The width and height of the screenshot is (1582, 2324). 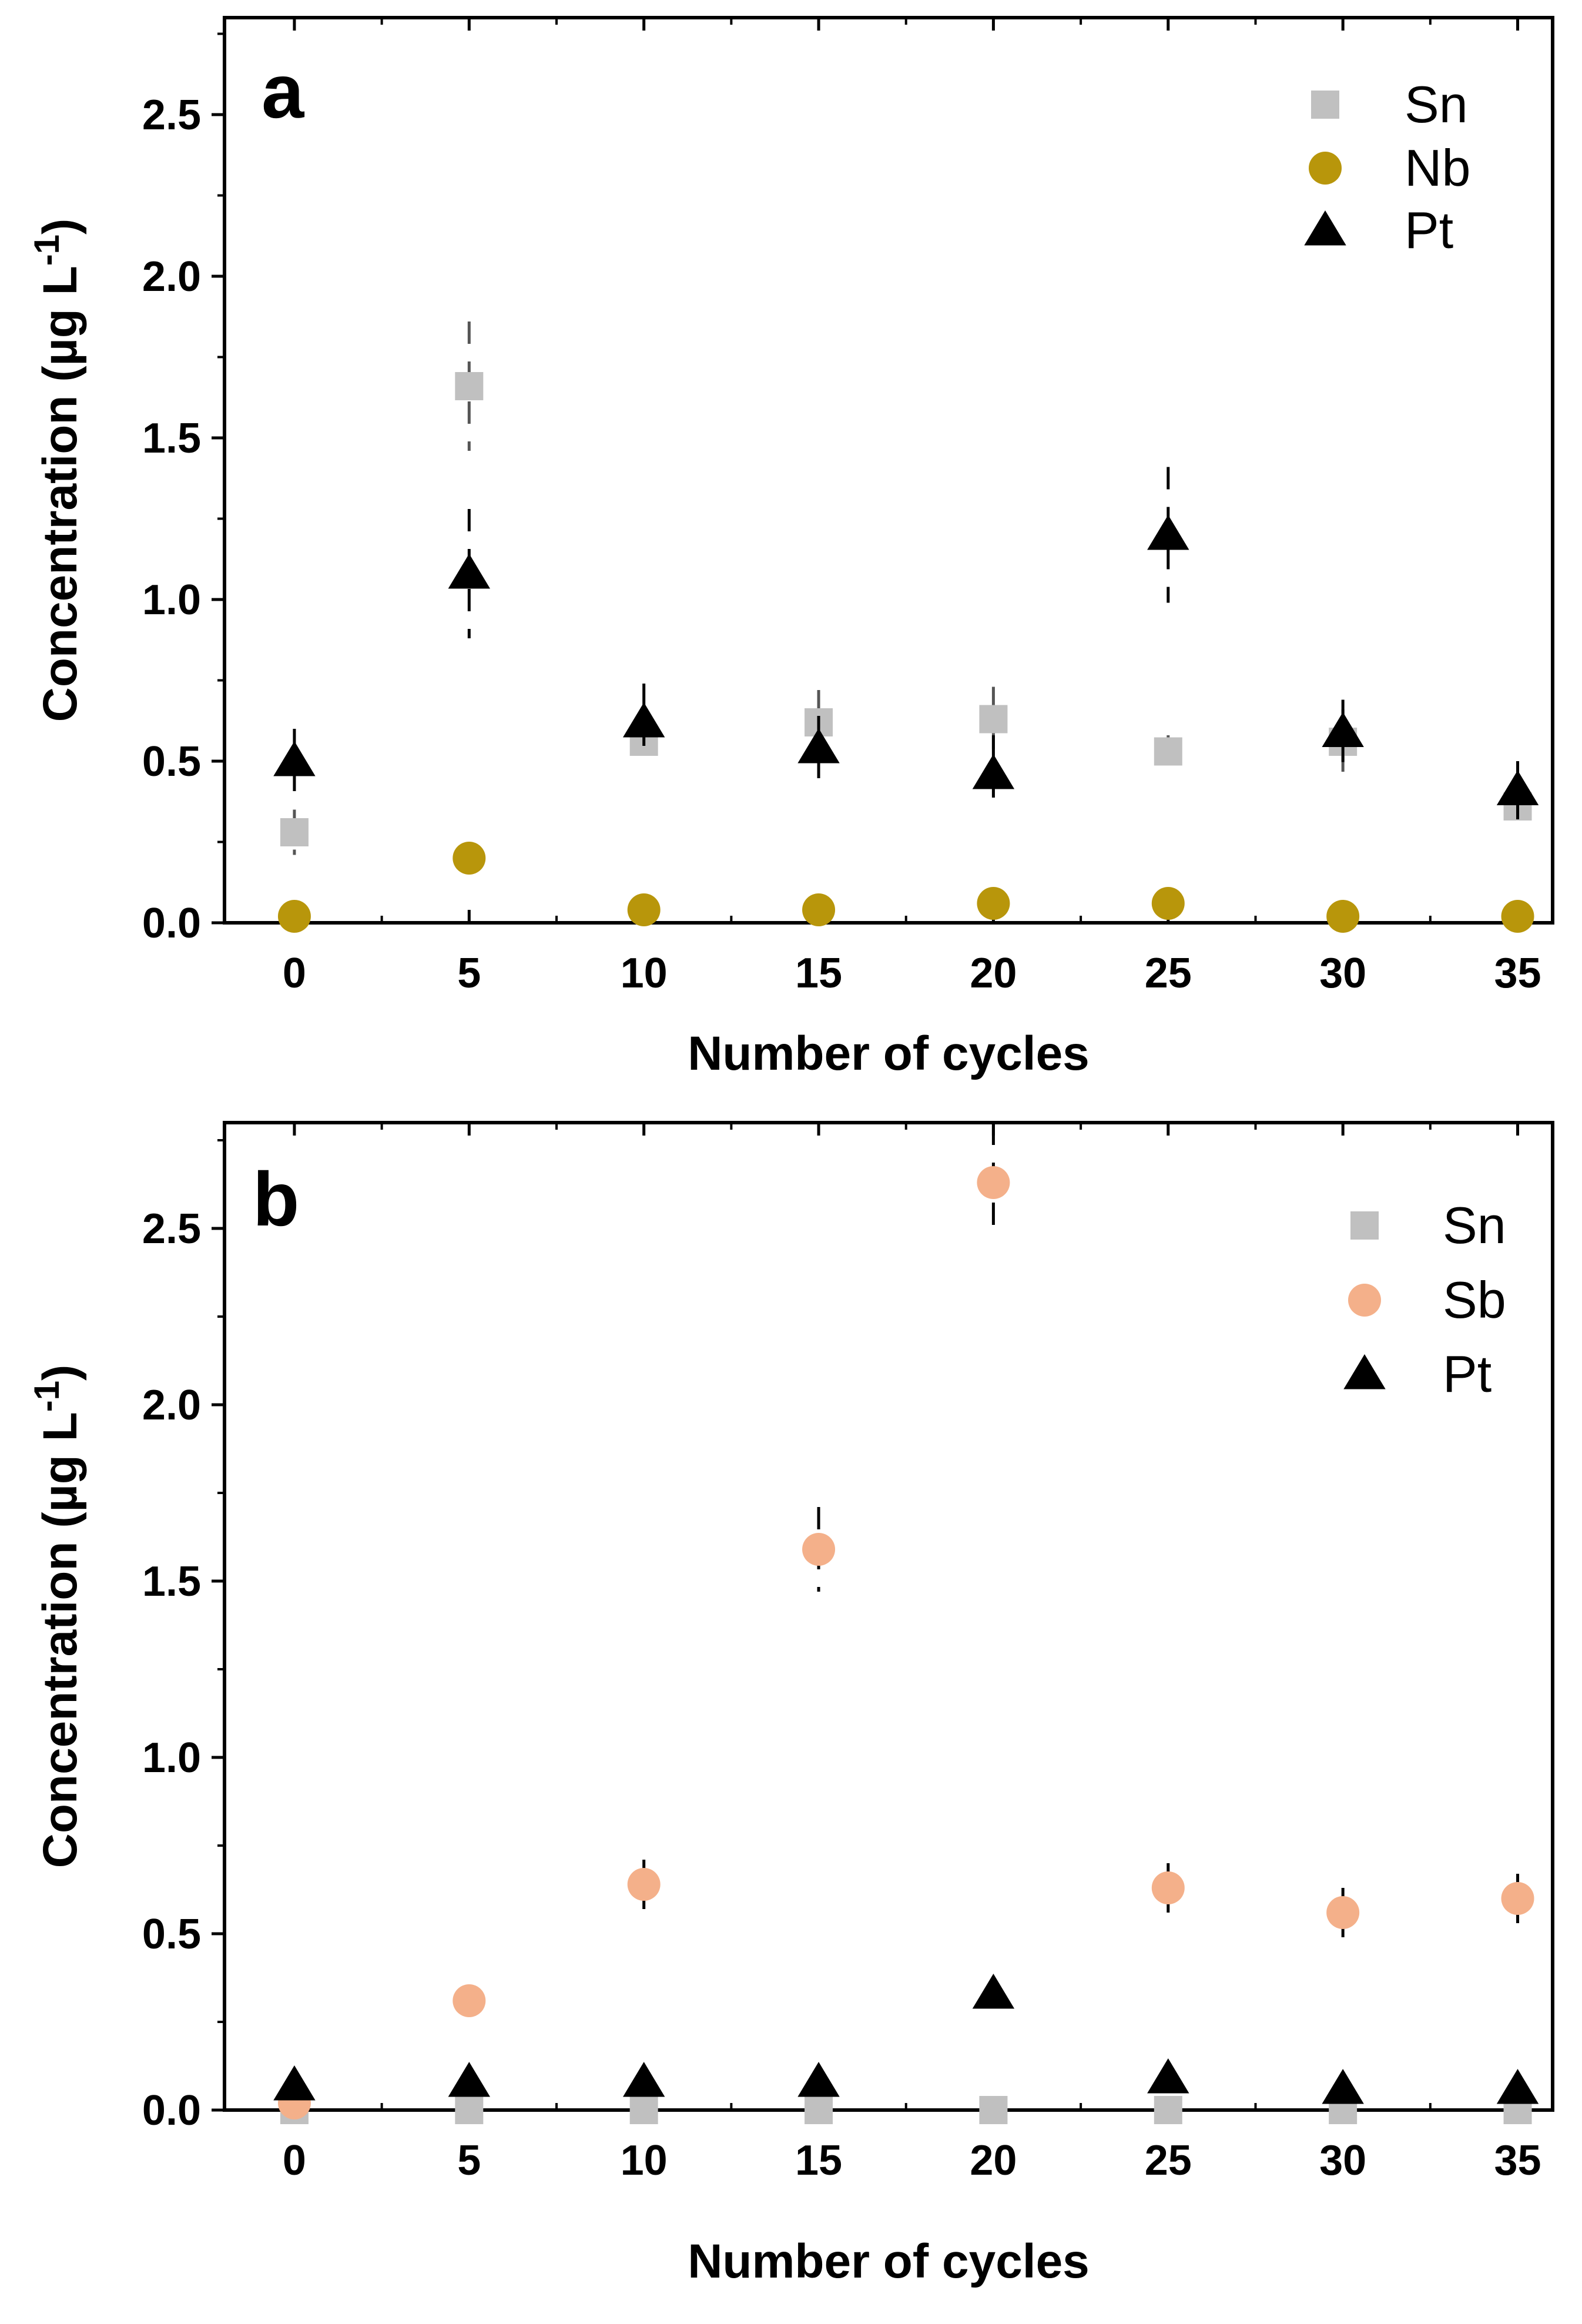 What do you see at coordinates (1365, 1300) in the screenshot?
I see `legend-marker-sb` at bounding box center [1365, 1300].